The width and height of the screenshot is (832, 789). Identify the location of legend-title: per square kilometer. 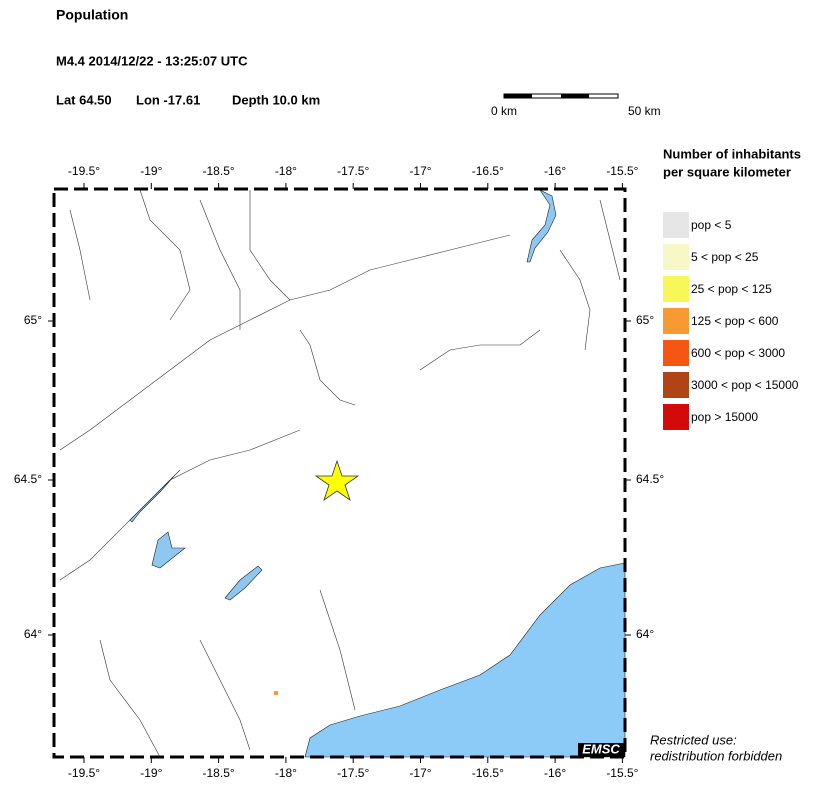
(727, 171).